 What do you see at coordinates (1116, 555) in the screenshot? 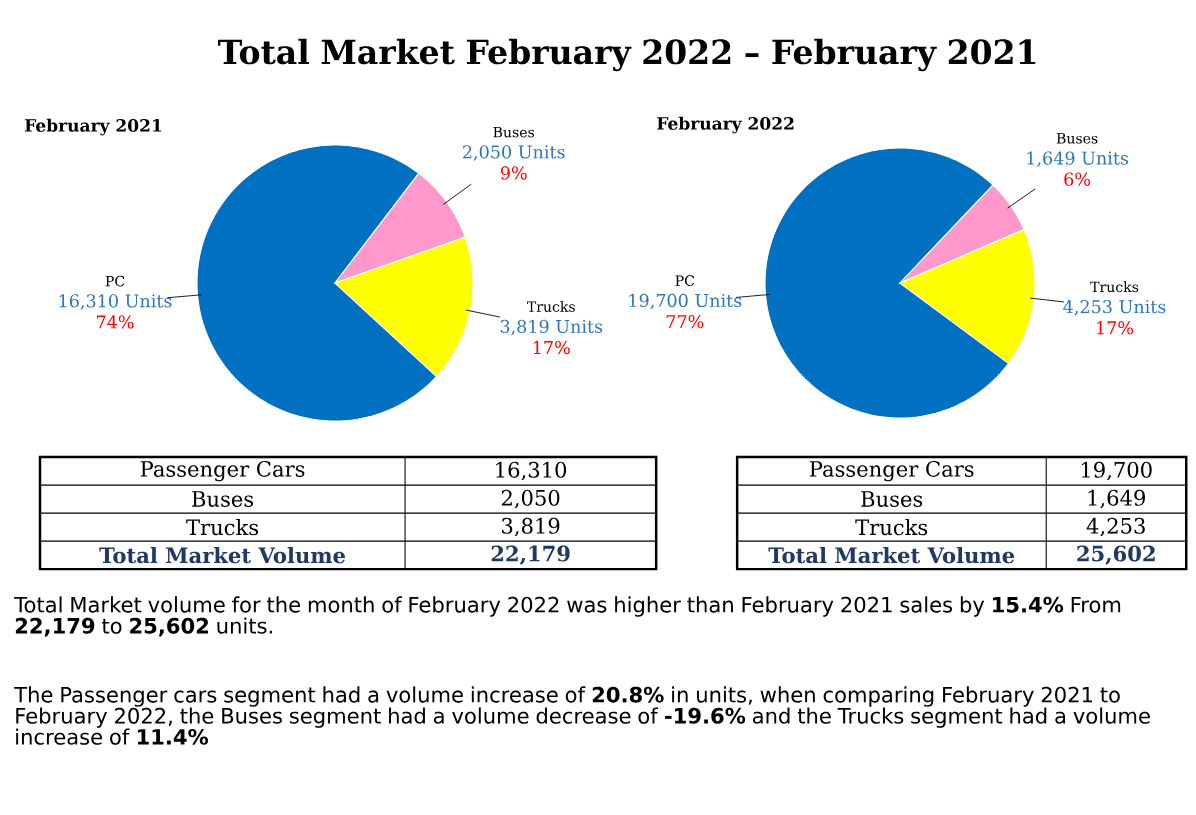
I see `text: 25,602` at bounding box center [1116, 555].